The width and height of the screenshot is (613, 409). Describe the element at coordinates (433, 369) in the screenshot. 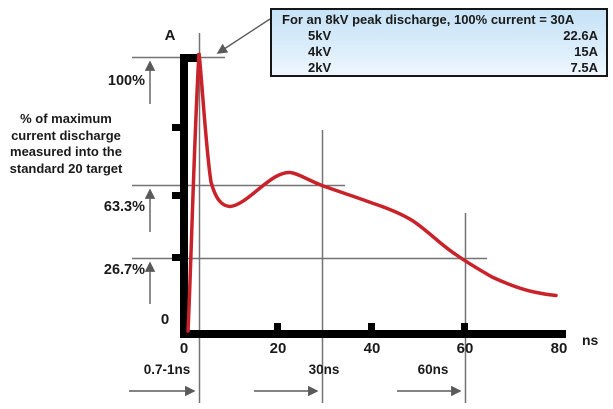

I see `annotation-60ns: 60ns` at that location.